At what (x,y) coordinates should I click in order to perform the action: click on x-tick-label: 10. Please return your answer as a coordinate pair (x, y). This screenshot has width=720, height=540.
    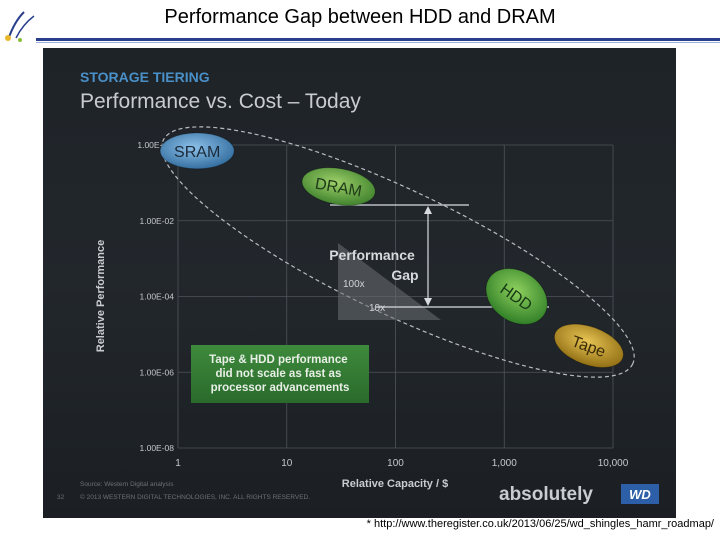
    Looking at the image, I should click on (287, 463).